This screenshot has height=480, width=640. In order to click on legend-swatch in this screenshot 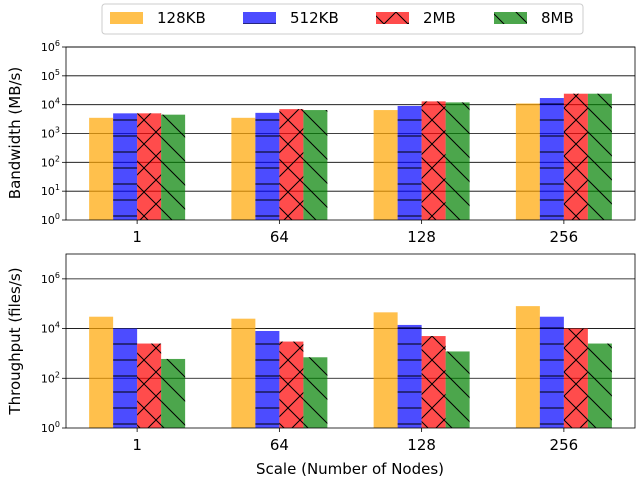, I will do `click(126, 18)`.